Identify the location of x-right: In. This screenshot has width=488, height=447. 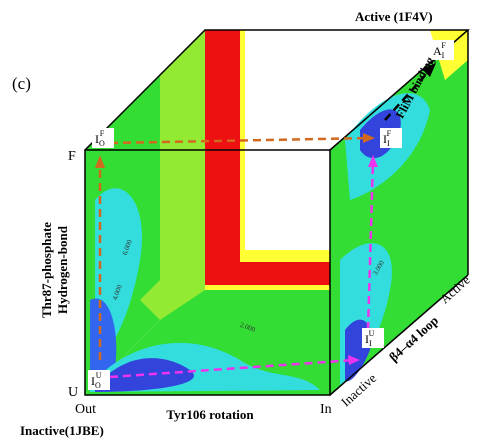
(326, 409).